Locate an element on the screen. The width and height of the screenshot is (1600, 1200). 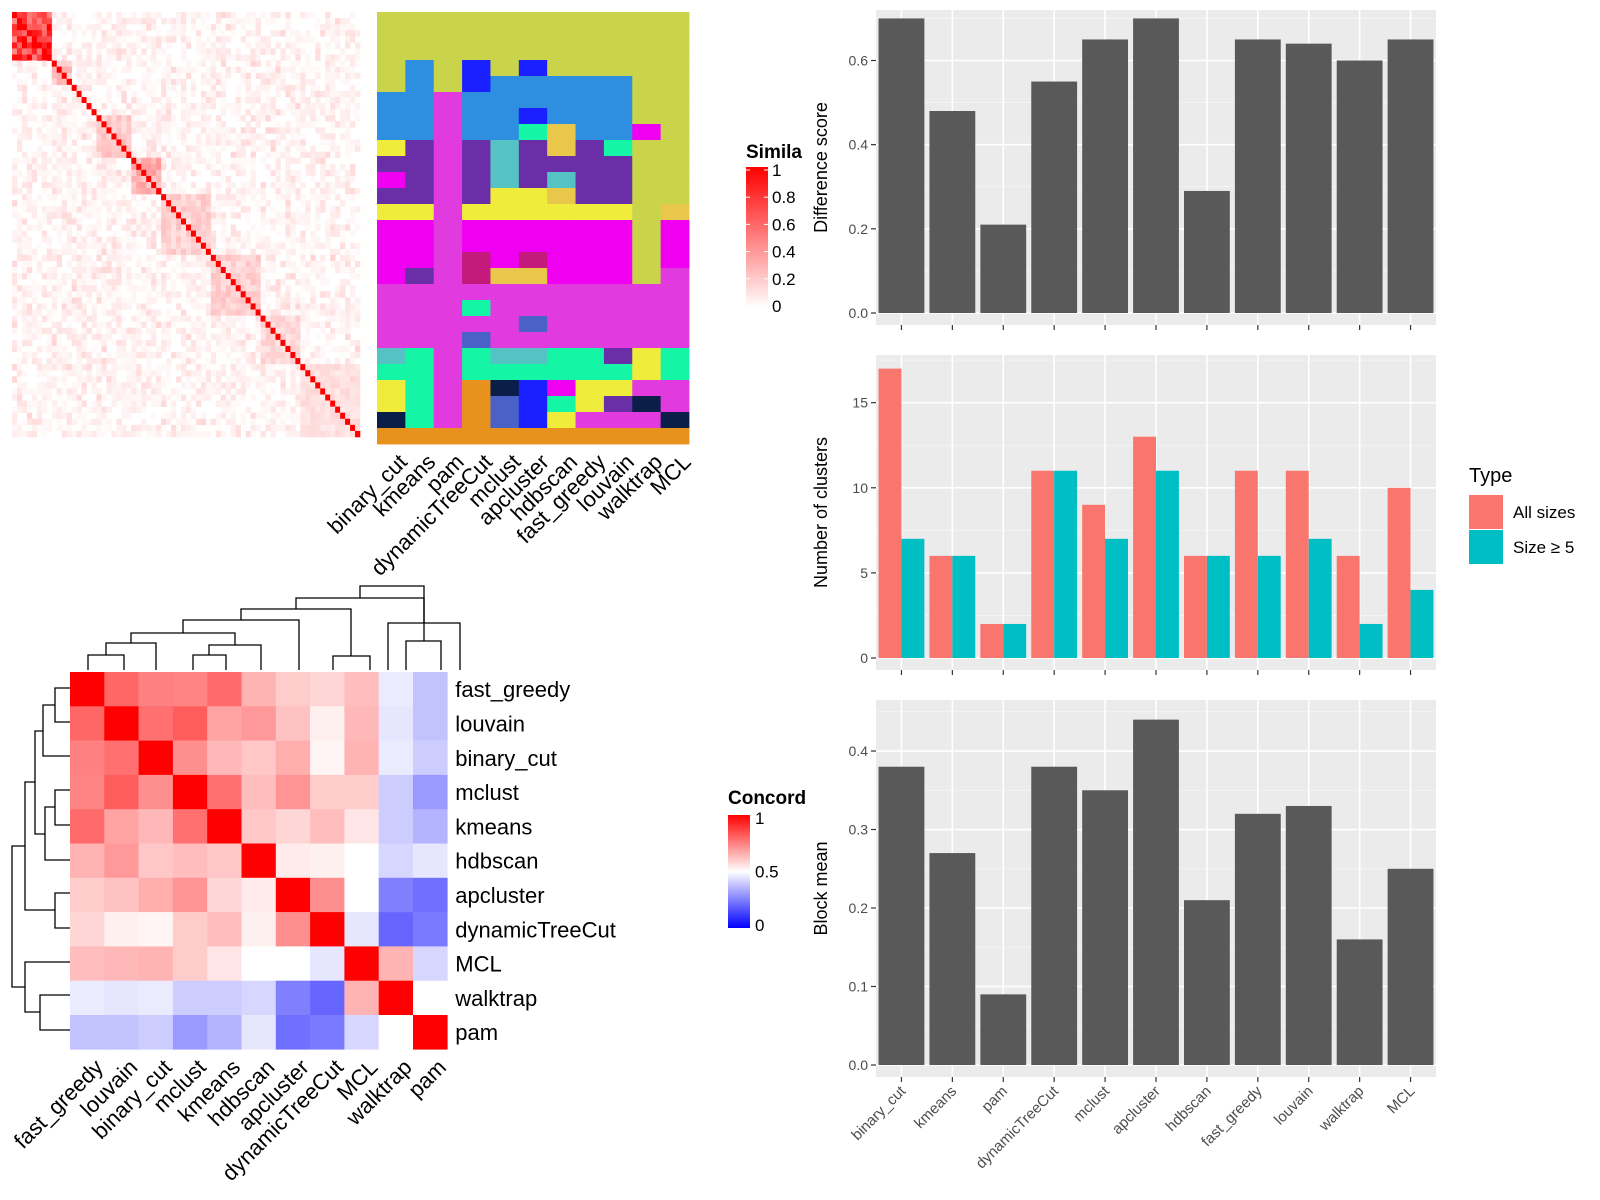
concordance-cell is located at coordinates (259, 963).